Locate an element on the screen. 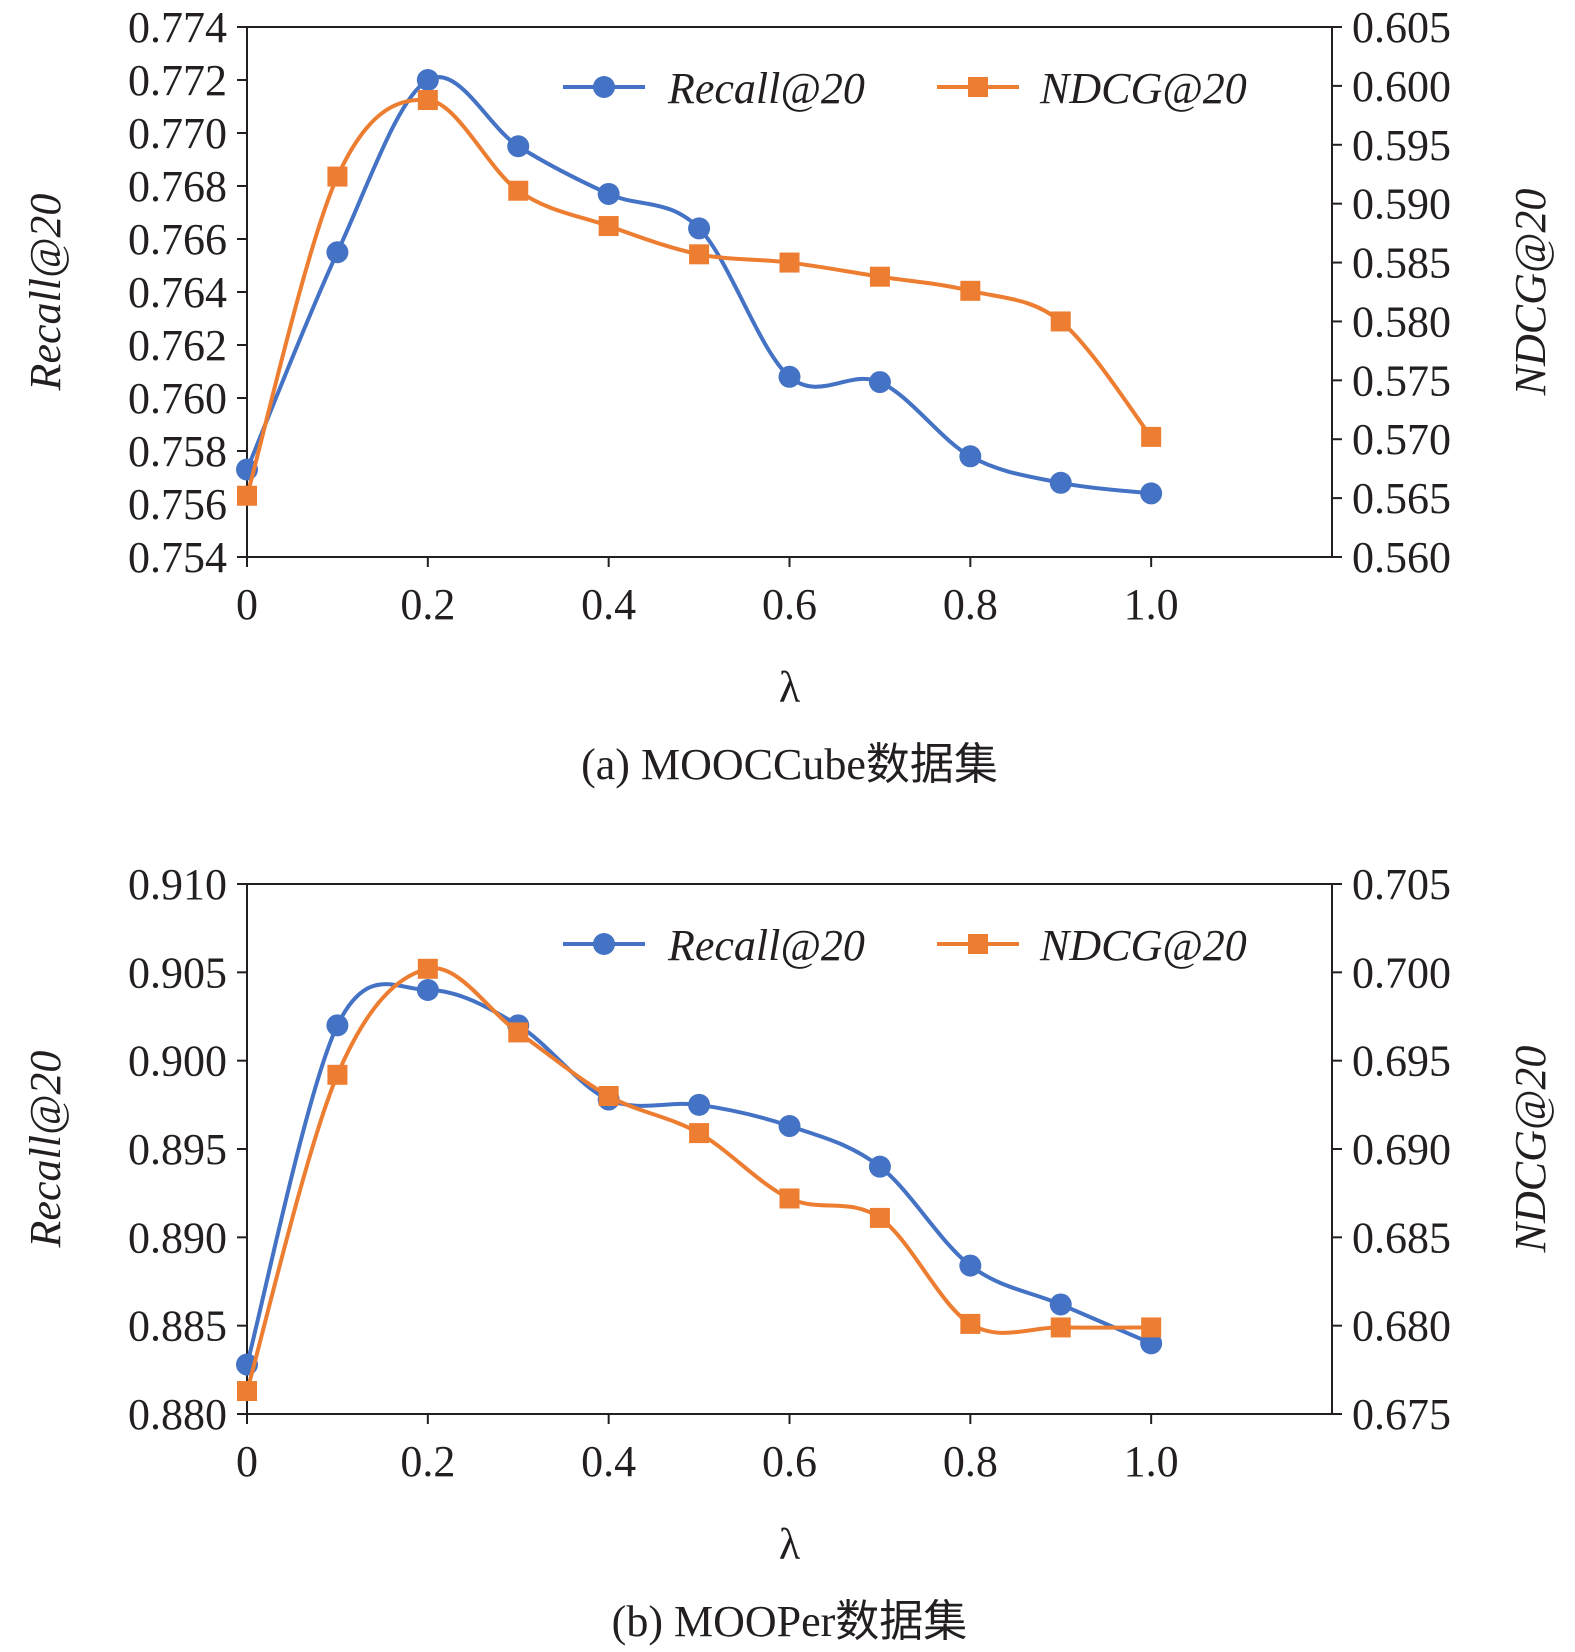  y2-tick-label: 0.695 is located at coordinates (1401, 1061).